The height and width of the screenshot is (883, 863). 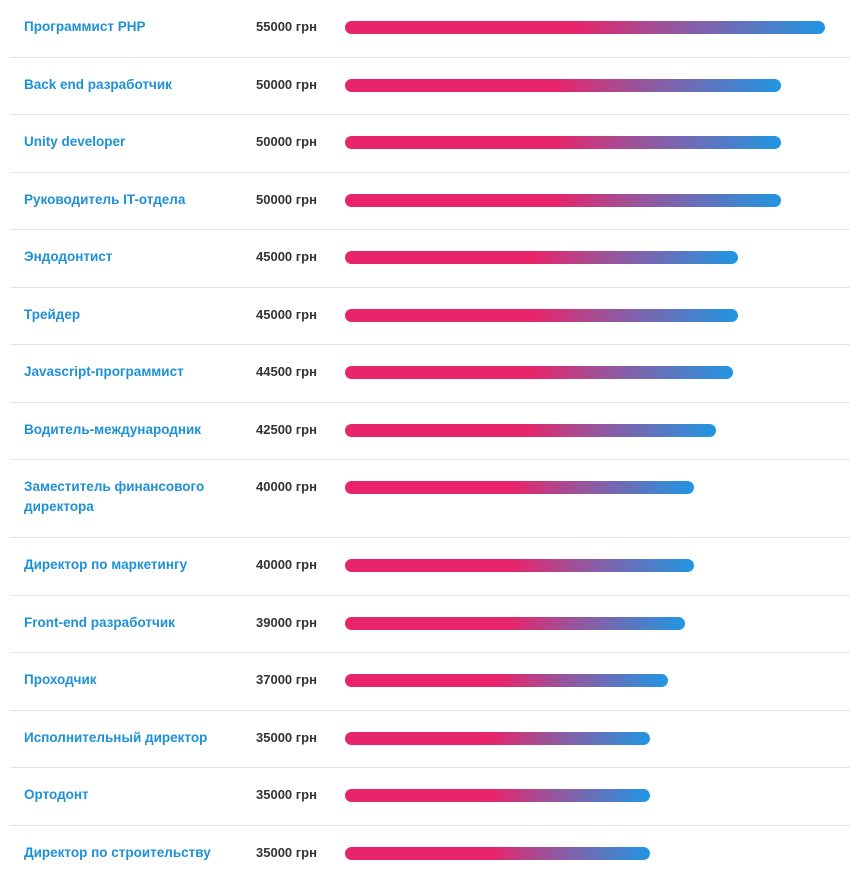 I want to click on job-title-link: Ортодонт, so click(x=126, y=795).